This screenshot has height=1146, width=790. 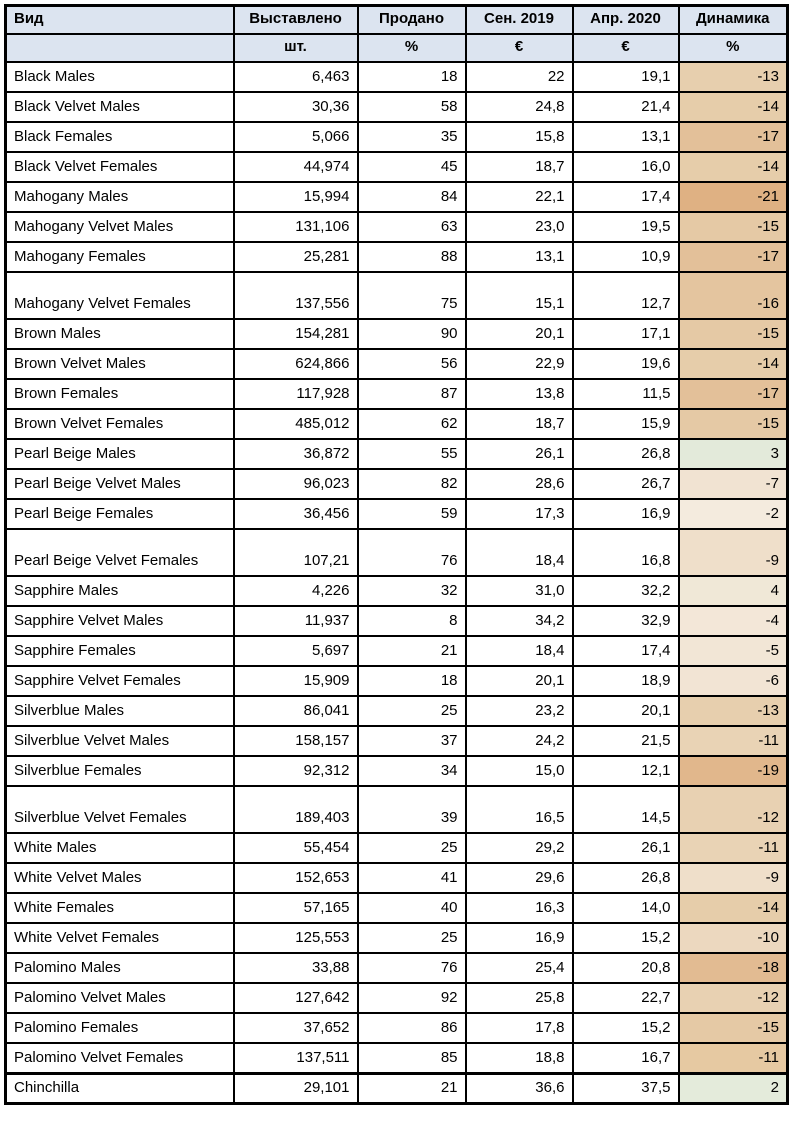 What do you see at coordinates (411, 107) in the screenshot?
I see `cell-sold: 58` at bounding box center [411, 107].